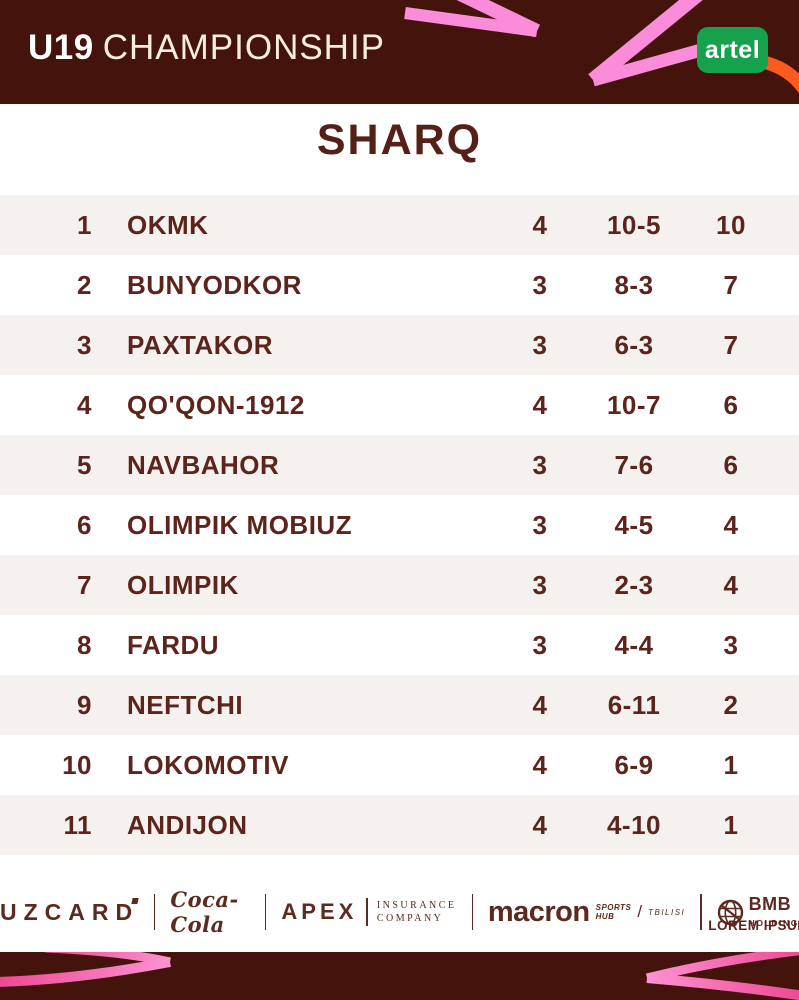 Image resolution: width=799 pixels, height=1000 pixels. What do you see at coordinates (416, 905) in the screenshot?
I see `apex-subtext-line1: INSURANCE` at bounding box center [416, 905].